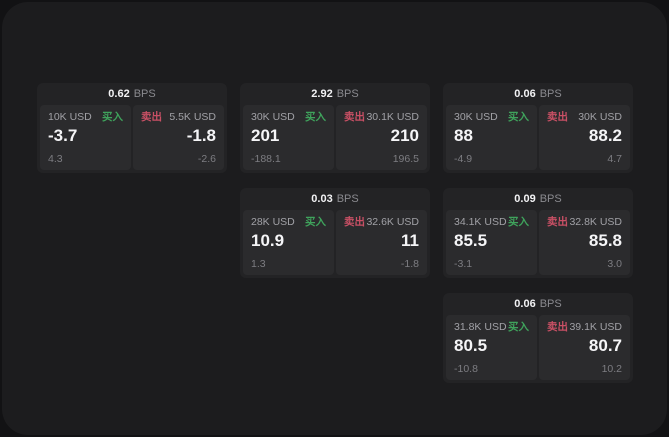 This screenshot has height=437, width=669. Describe the element at coordinates (605, 135) in the screenshot. I see `sell-price: 88.2` at that location.